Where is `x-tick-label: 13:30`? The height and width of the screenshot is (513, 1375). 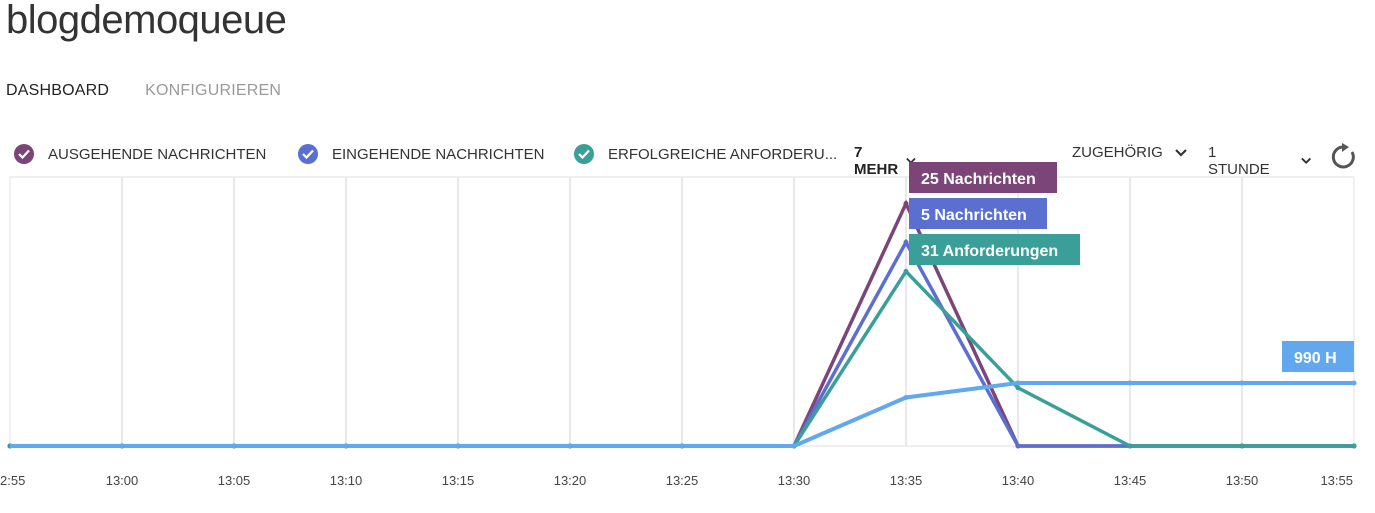
x-tick-label: 13:30 is located at coordinates (794, 480).